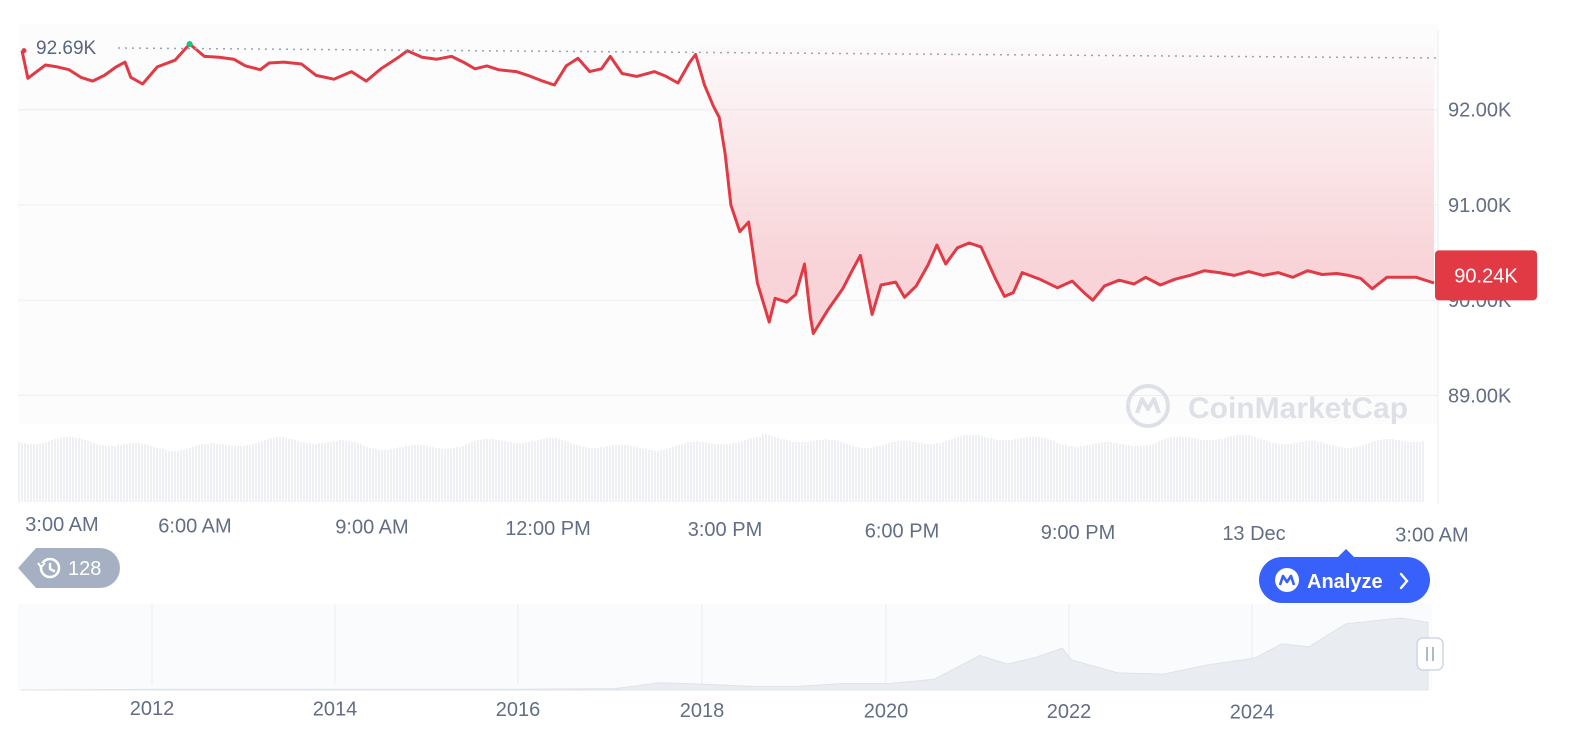  I want to click on drag-handle-icon, so click(1430, 654).